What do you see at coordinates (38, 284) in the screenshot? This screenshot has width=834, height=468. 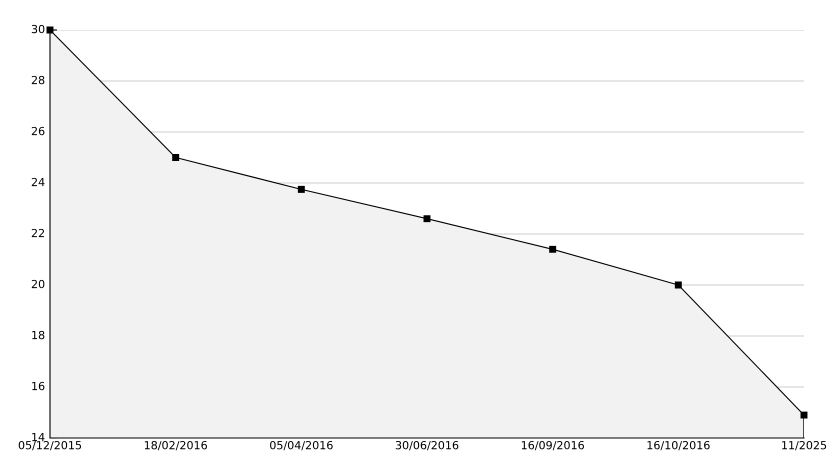 I see `y-tick-label: 20` at bounding box center [38, 284].